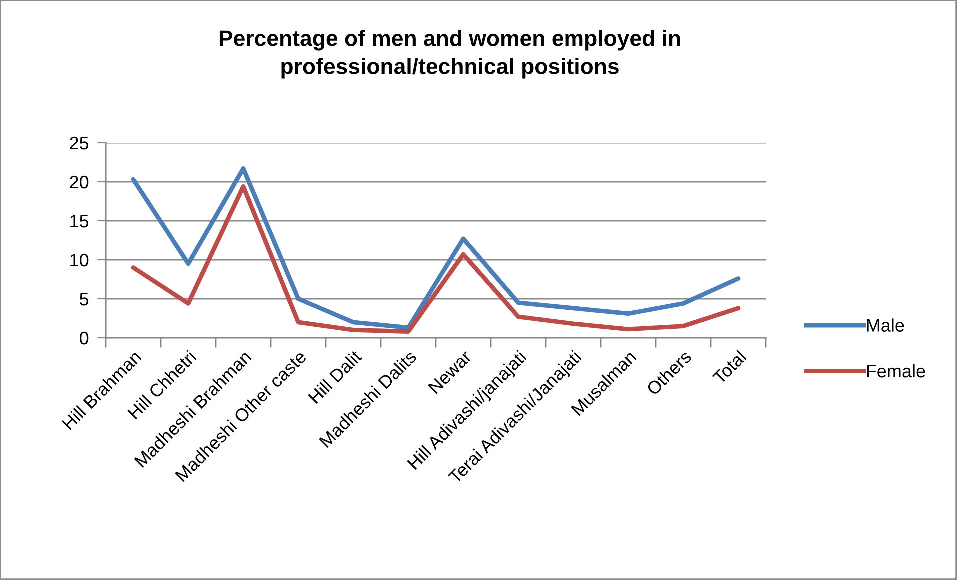 Image resolution: width=957 pixels, height=580 pixels. Describe the element at coordinates (79, 260) in the screenshot. I see `y-tick-label: 10` at that location.